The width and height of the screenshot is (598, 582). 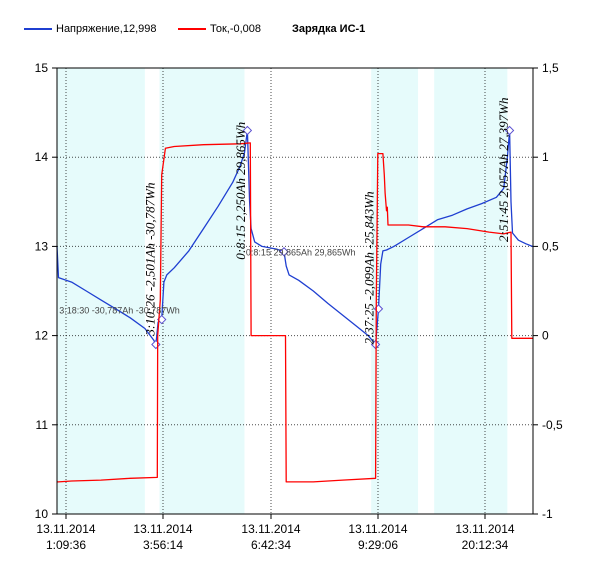 I want to click on y-left-tick-label: 10, so click(x=42, y=514).